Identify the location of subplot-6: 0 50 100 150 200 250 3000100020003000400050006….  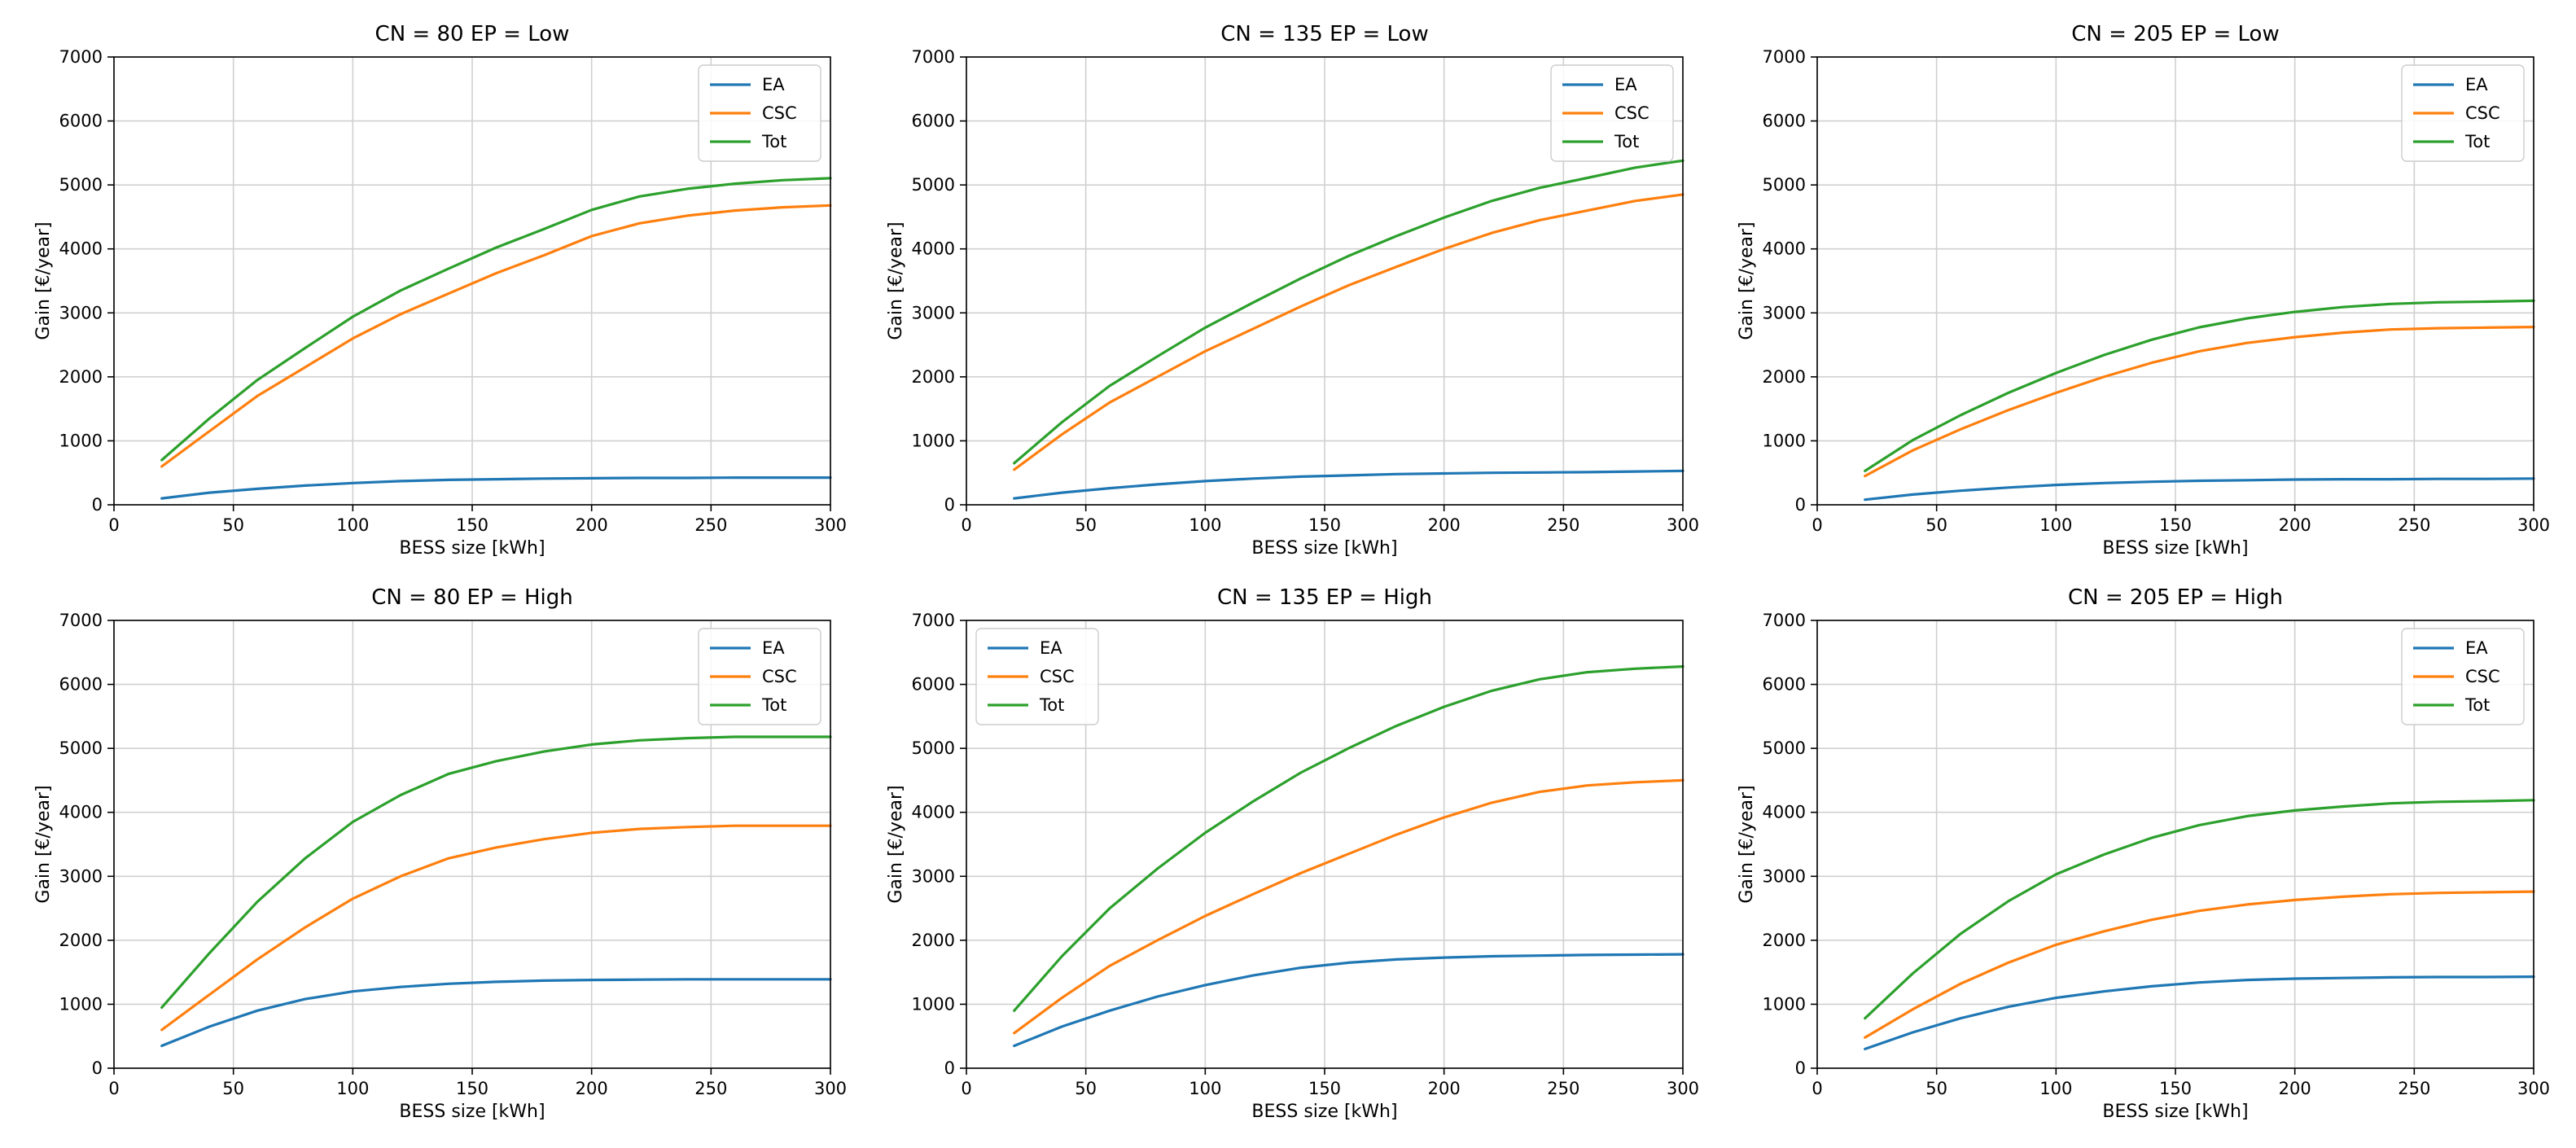
(2143, 853).